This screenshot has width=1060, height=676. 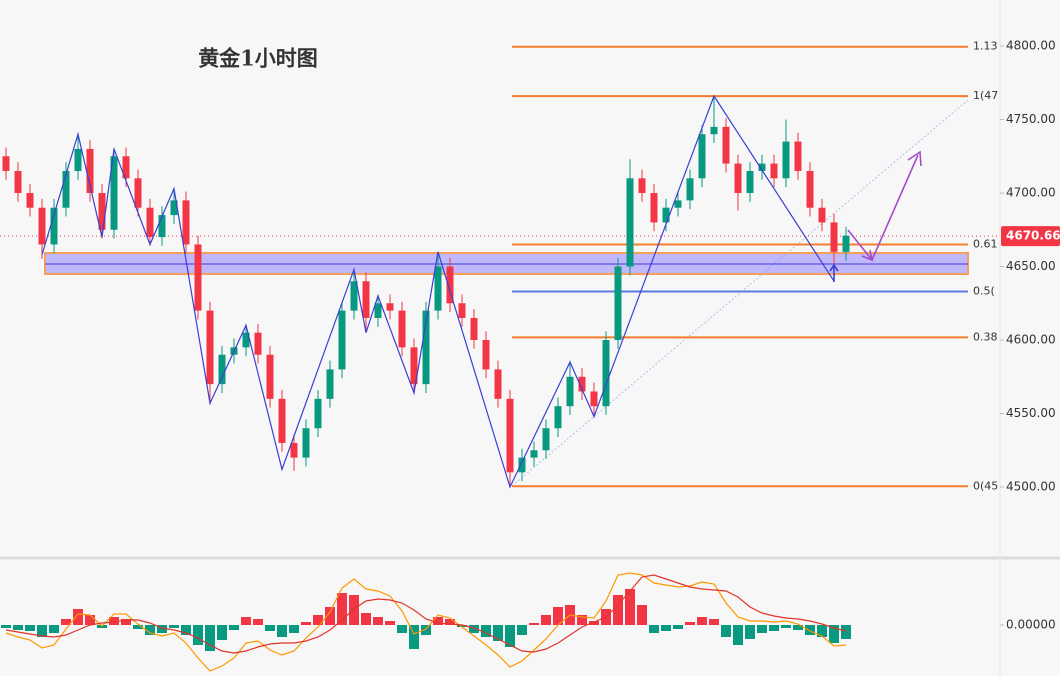 I want to click on y-tick-label: 4700.00, so click(x=1031, y=193).